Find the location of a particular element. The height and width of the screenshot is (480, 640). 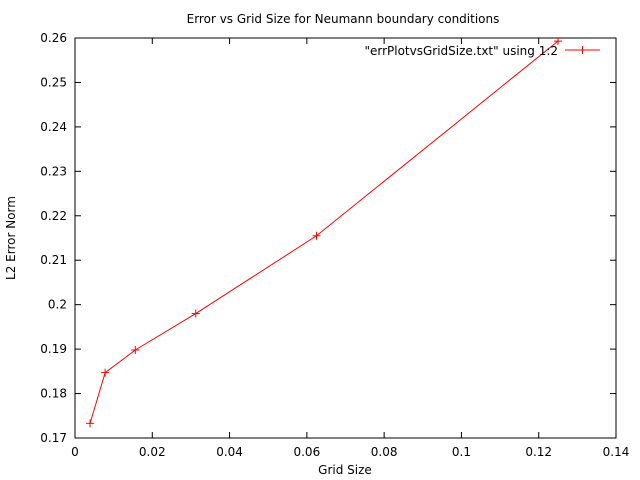

y-tick-label: 0.17 is located at coordinates (53, 438).